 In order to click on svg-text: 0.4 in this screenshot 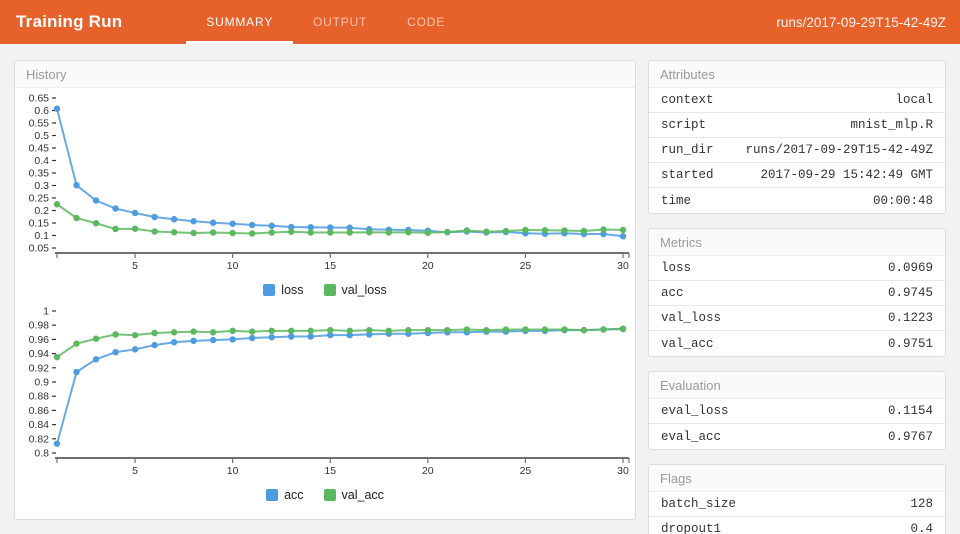, I will do `click(41, 161)`.